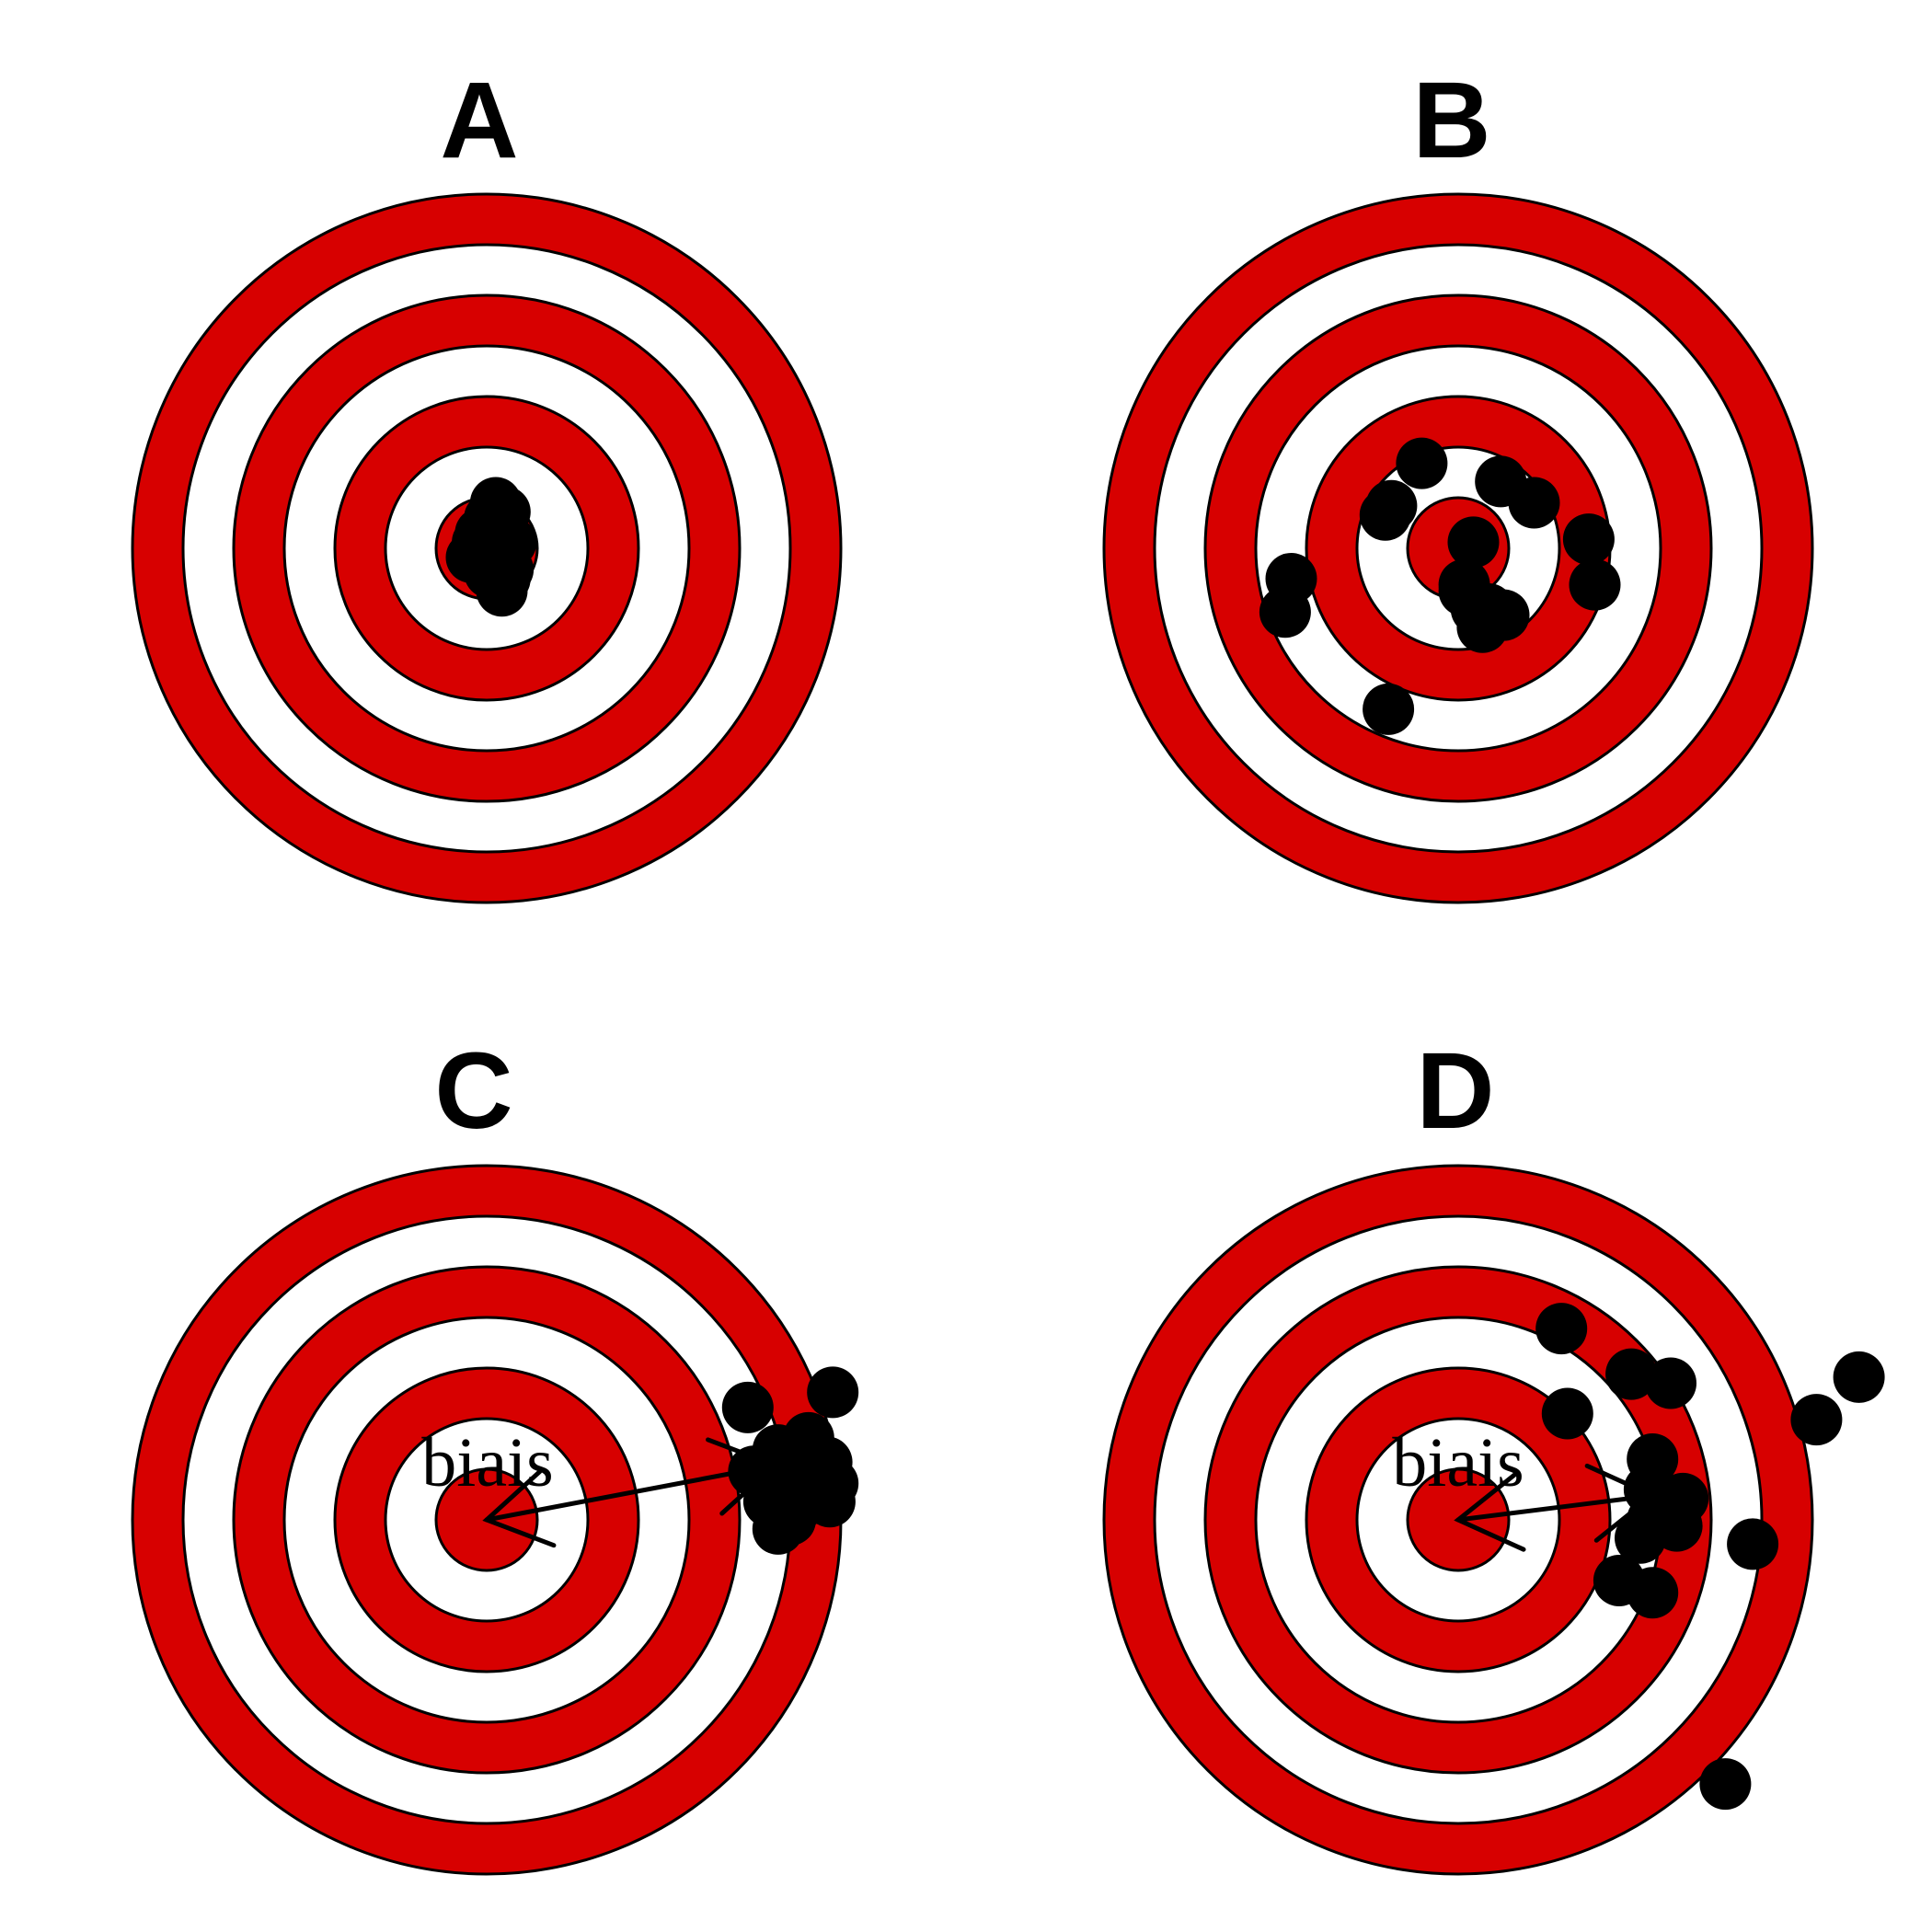 This screenshot has width=1932, height=1932. Describe the element at coordinates (1451, 120) in the screenshot. I see `panel-title-b: B` at that location.